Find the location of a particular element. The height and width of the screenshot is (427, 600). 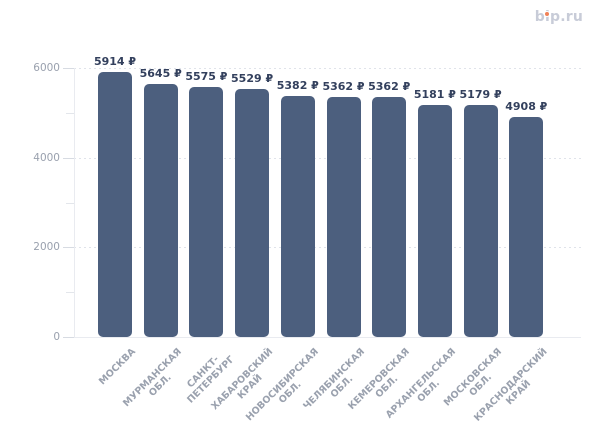

x-axis-label: МОСКВА is located at coordinates (118, 367).